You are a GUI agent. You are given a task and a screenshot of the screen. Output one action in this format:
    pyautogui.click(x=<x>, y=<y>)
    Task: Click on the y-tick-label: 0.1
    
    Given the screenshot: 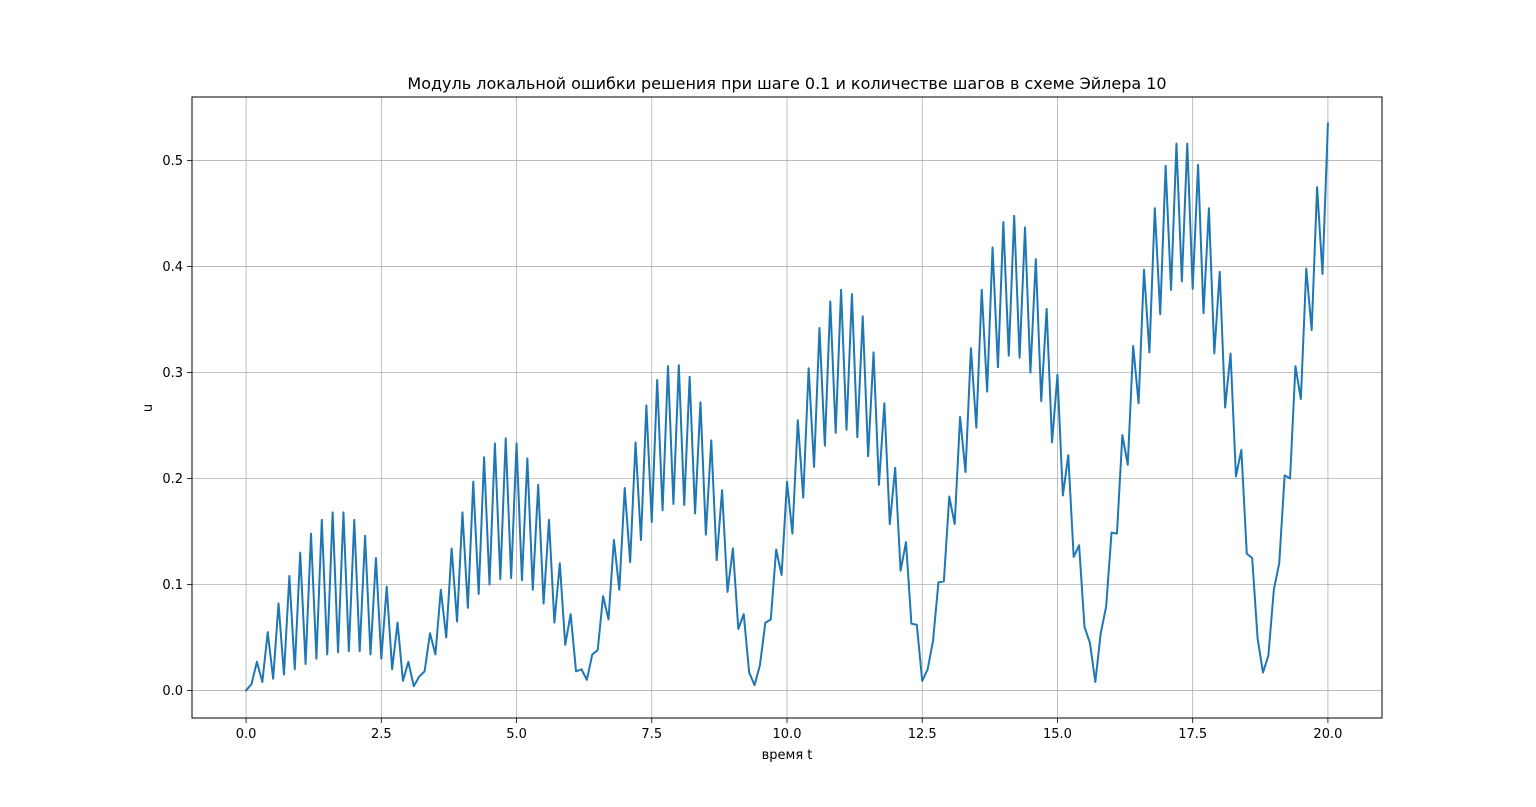 What is the action you would take?
    pyautogui.click(x=172, y=585)
    